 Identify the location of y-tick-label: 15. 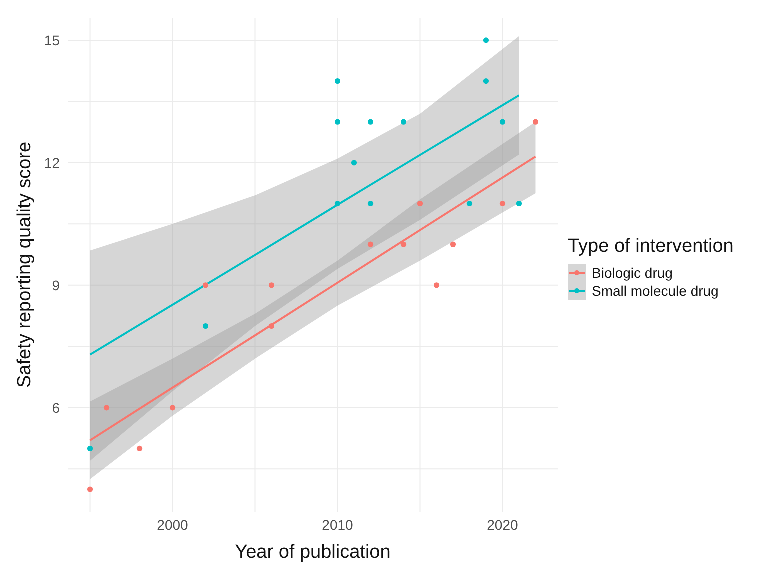
(52, 40).